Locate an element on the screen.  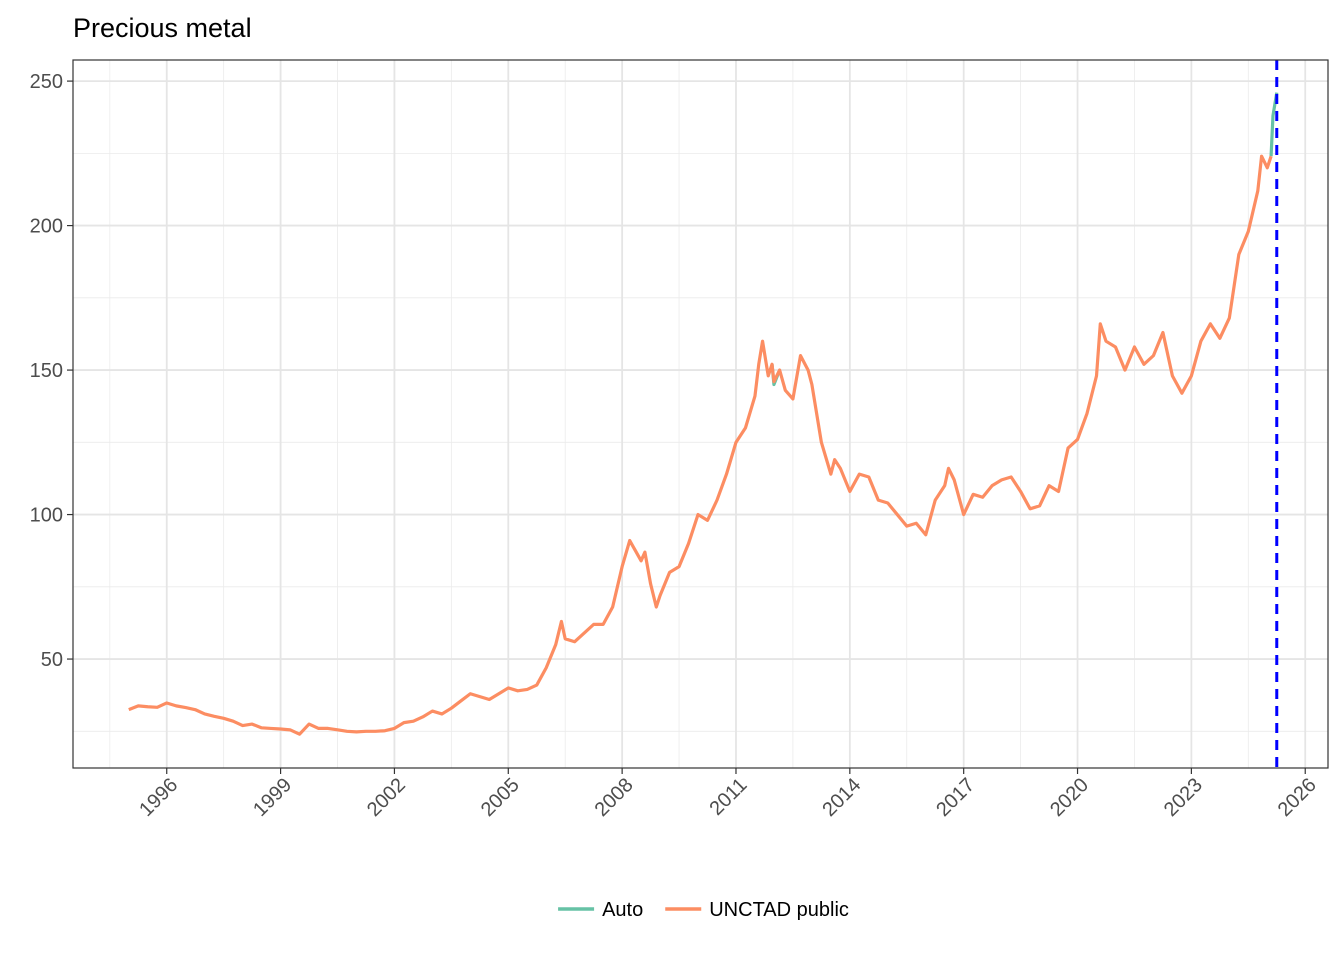
legend-items: Auto UNCTAD public is located at coordinates (703, 910).